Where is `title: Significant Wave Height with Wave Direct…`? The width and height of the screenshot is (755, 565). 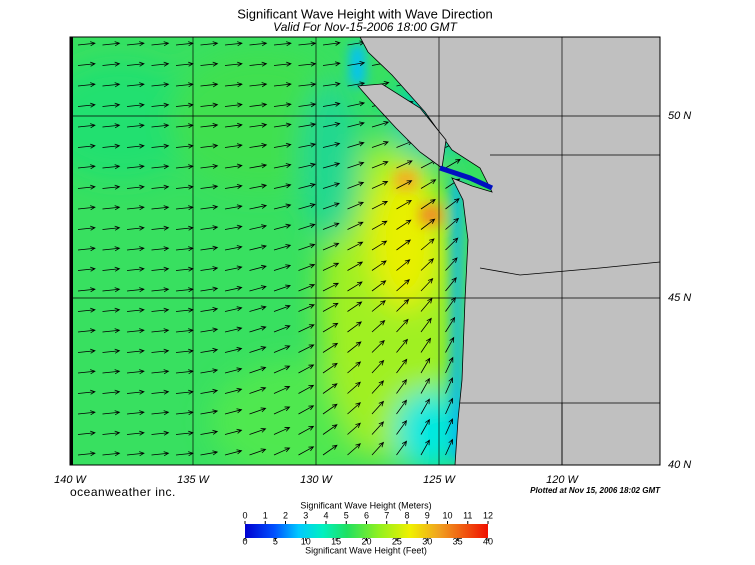
title: Significant Wave Height with Wave Direct… is located at coordinates (365, 13).